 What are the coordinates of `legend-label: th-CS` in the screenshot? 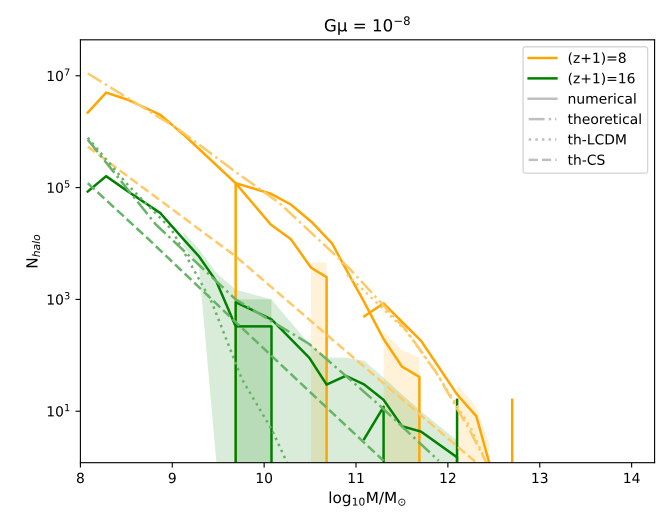 It's located at (586, 159).